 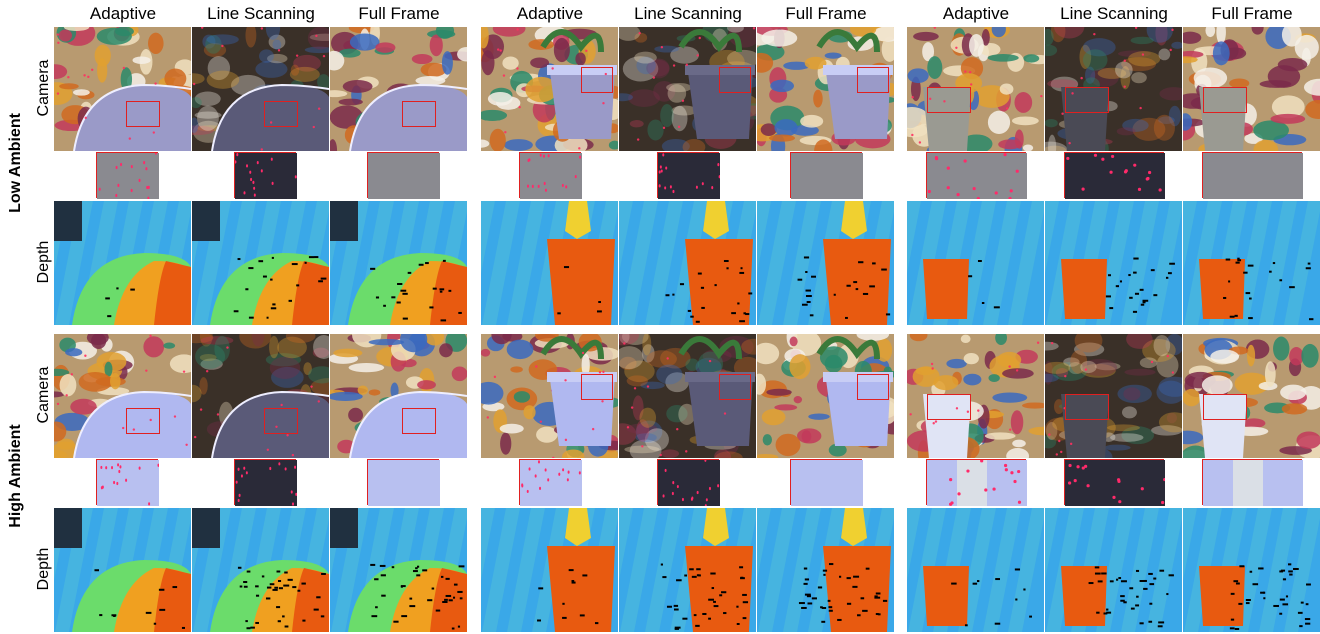 I want to click on group-label: Low Ambient, so click(x=15, y=163).